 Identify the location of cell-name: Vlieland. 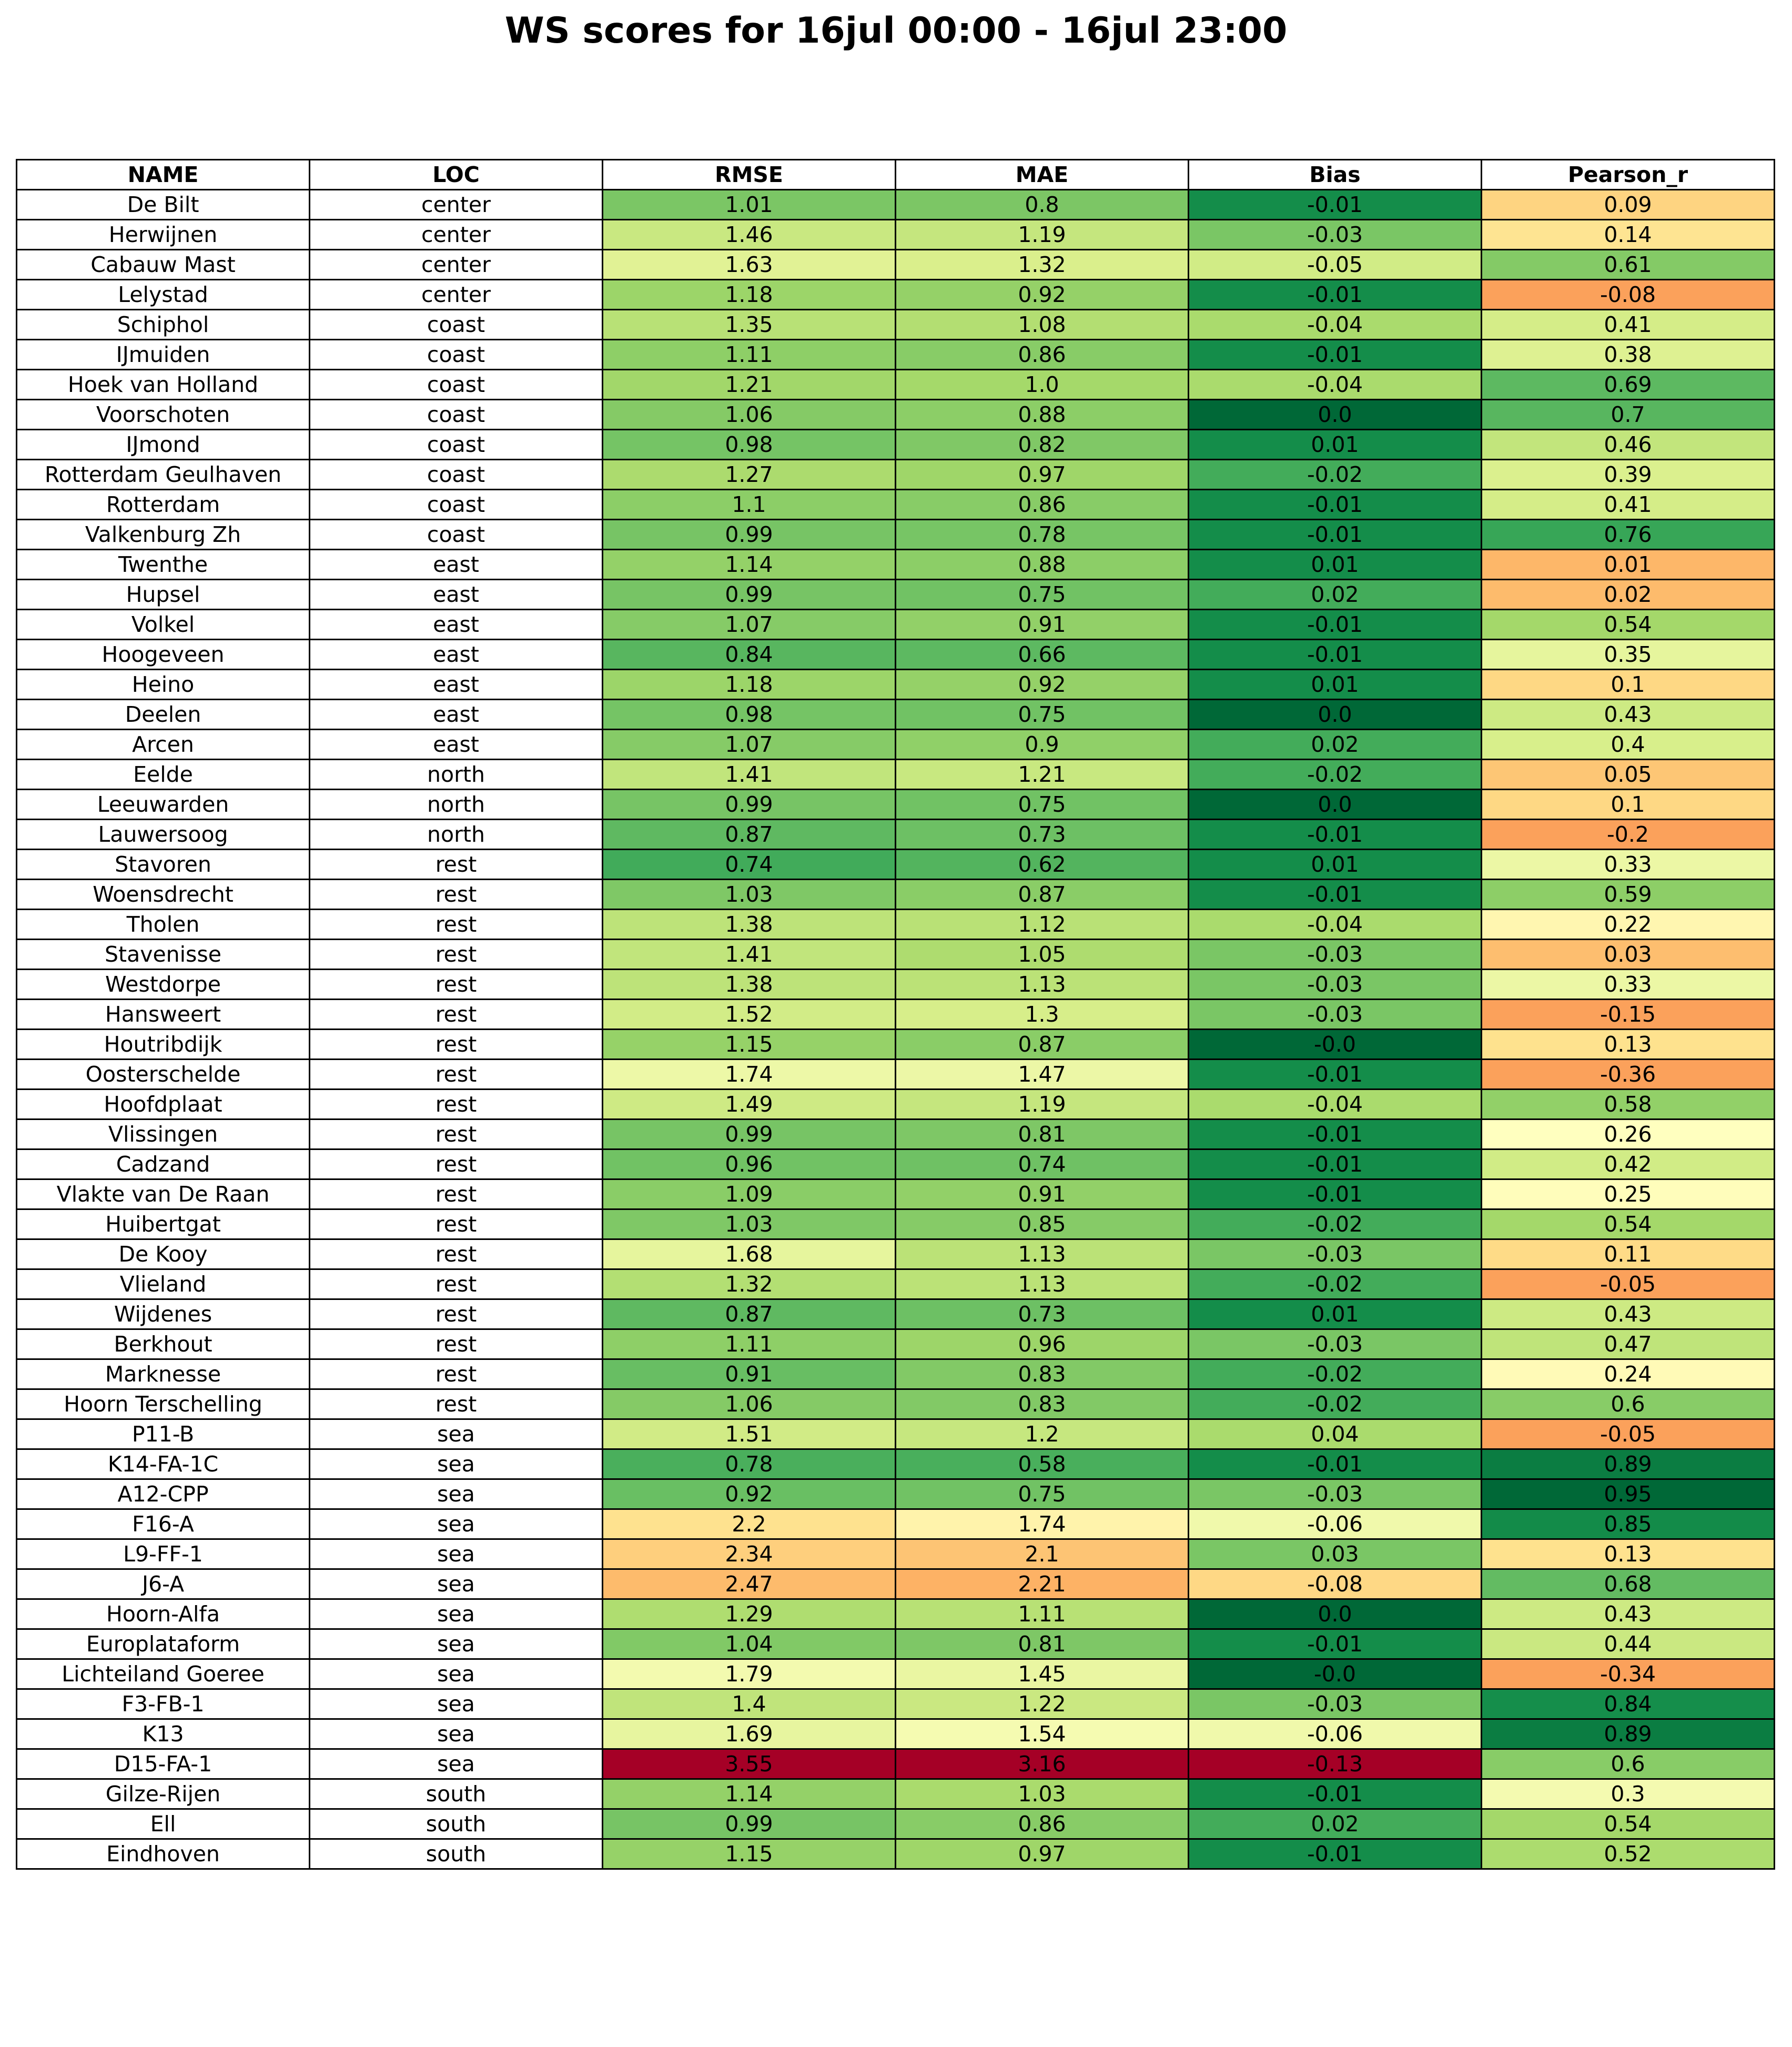
(163, 1284).